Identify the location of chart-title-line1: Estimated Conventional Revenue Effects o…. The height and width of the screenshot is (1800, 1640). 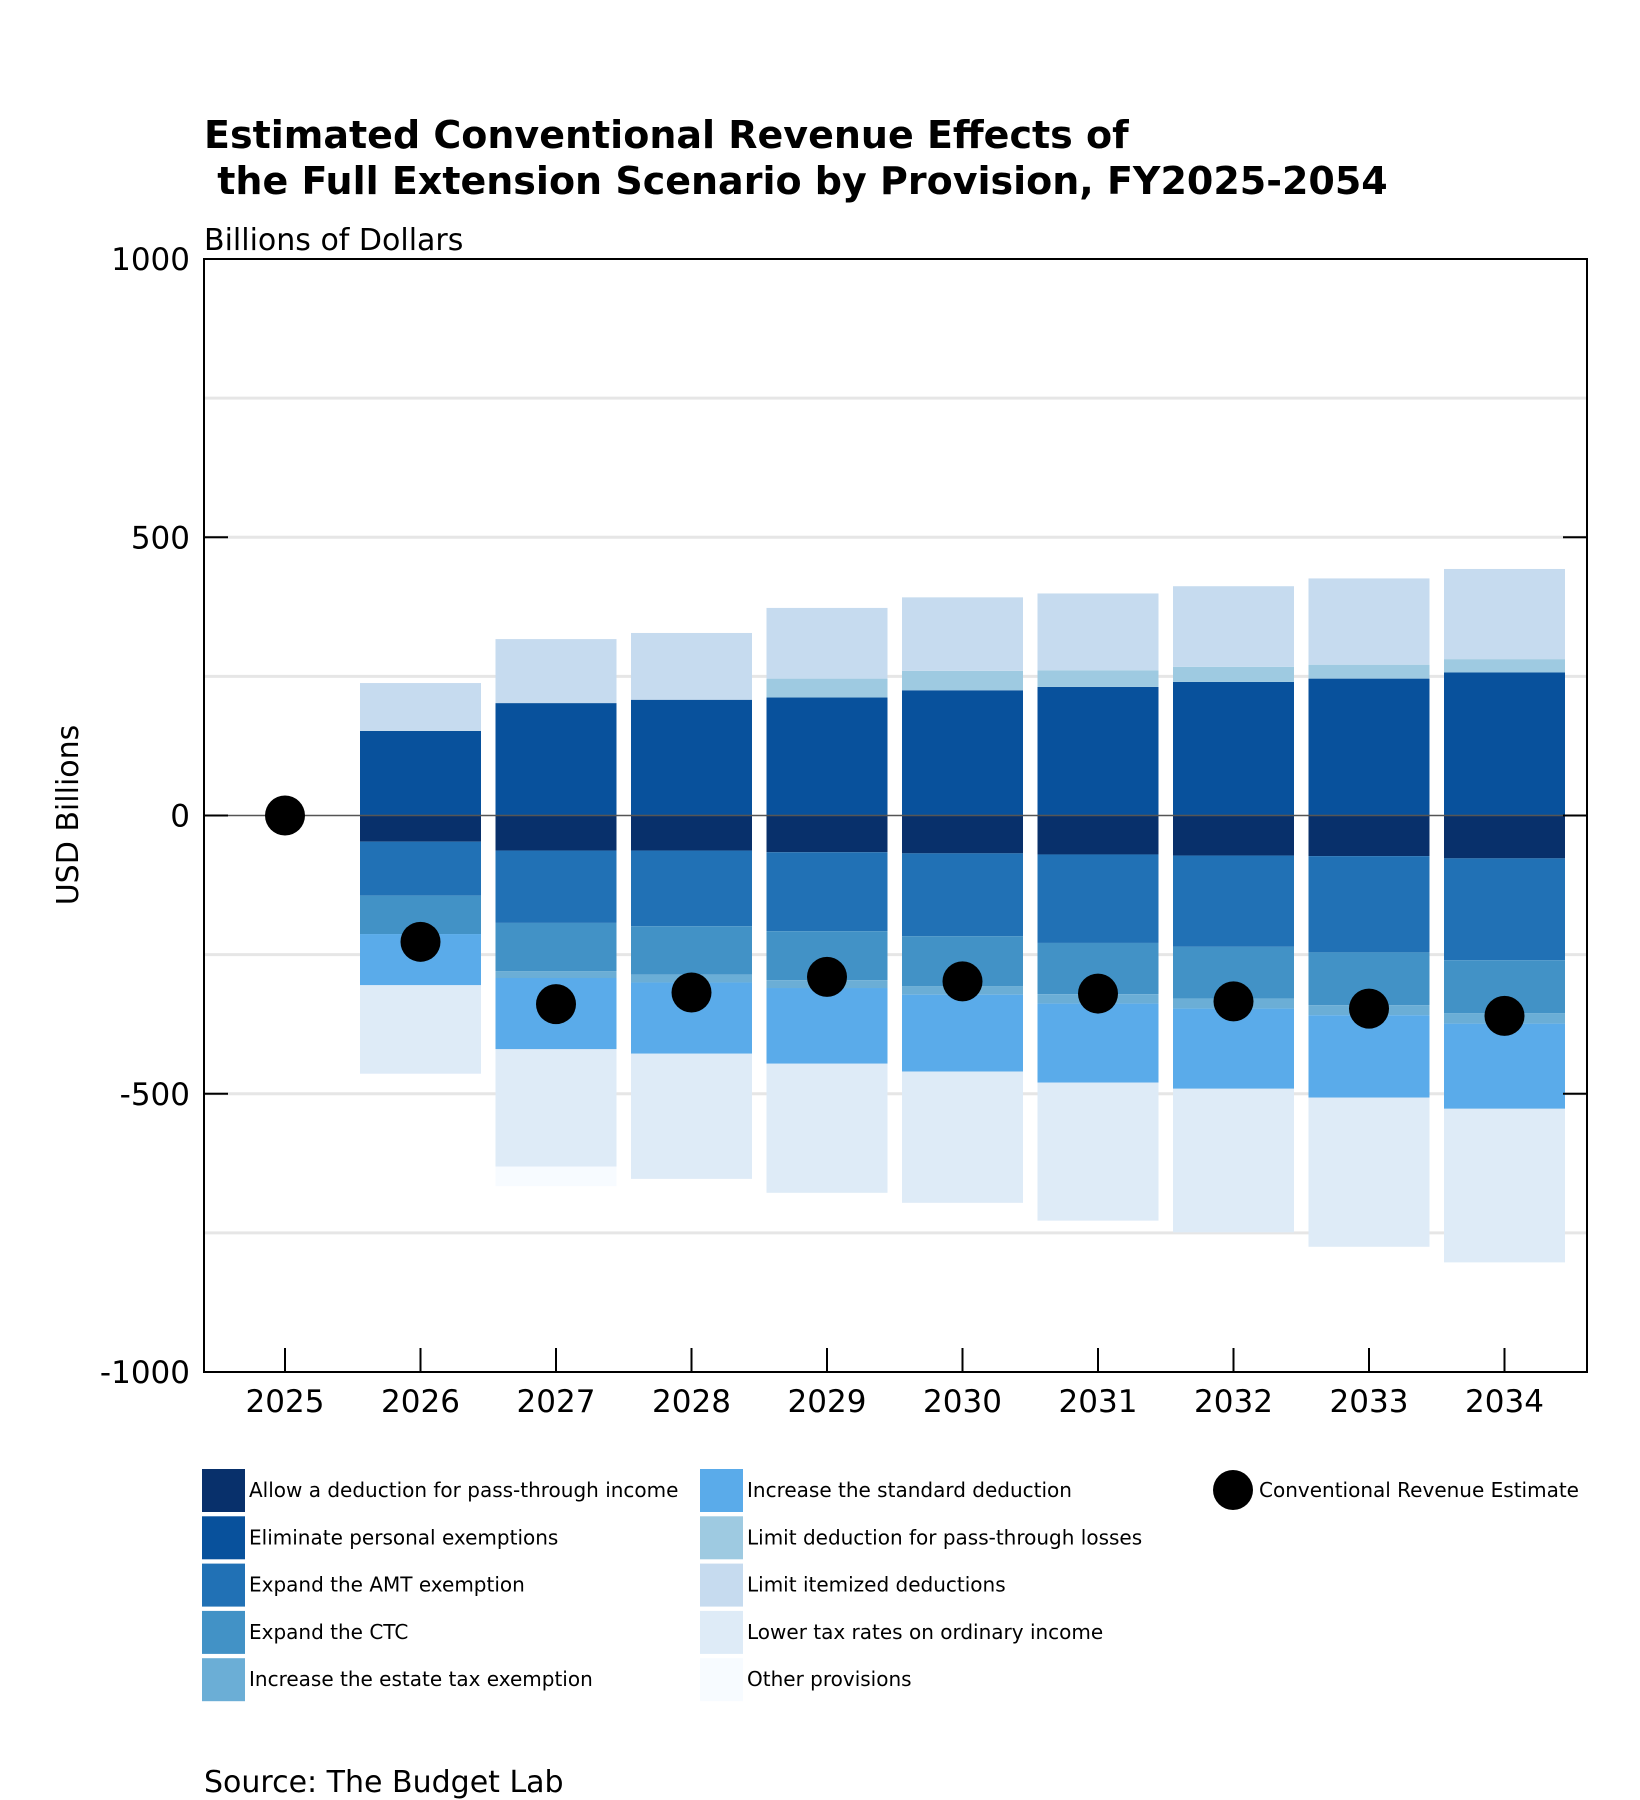
(666, 135).